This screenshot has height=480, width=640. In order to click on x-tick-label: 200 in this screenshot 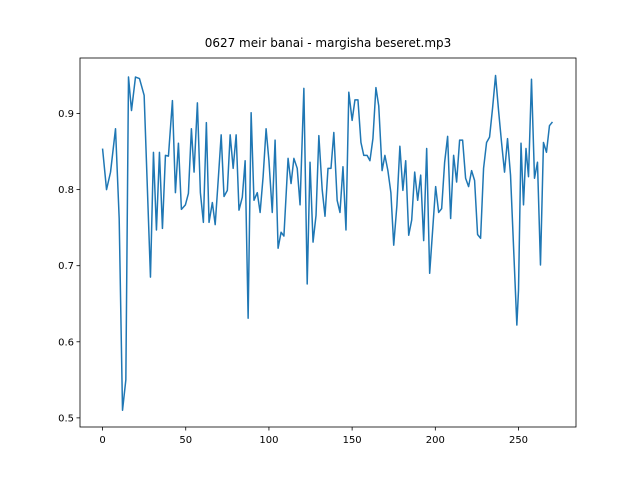, I will do `click(435, 440)`.